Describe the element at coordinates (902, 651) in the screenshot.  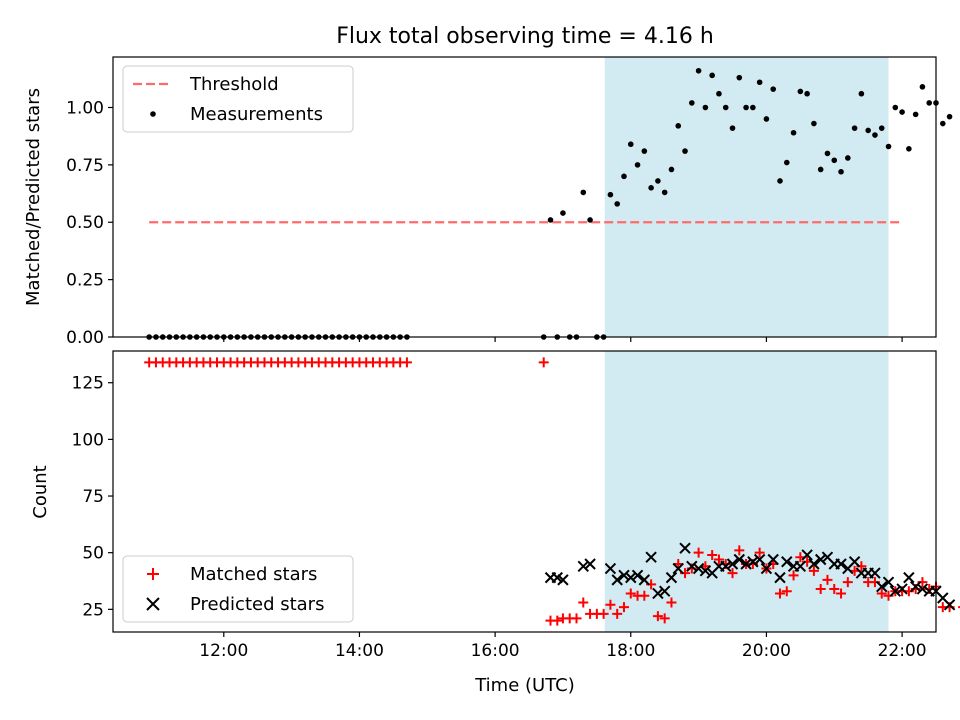
I see `x-tick-label: 22:00` at that location.